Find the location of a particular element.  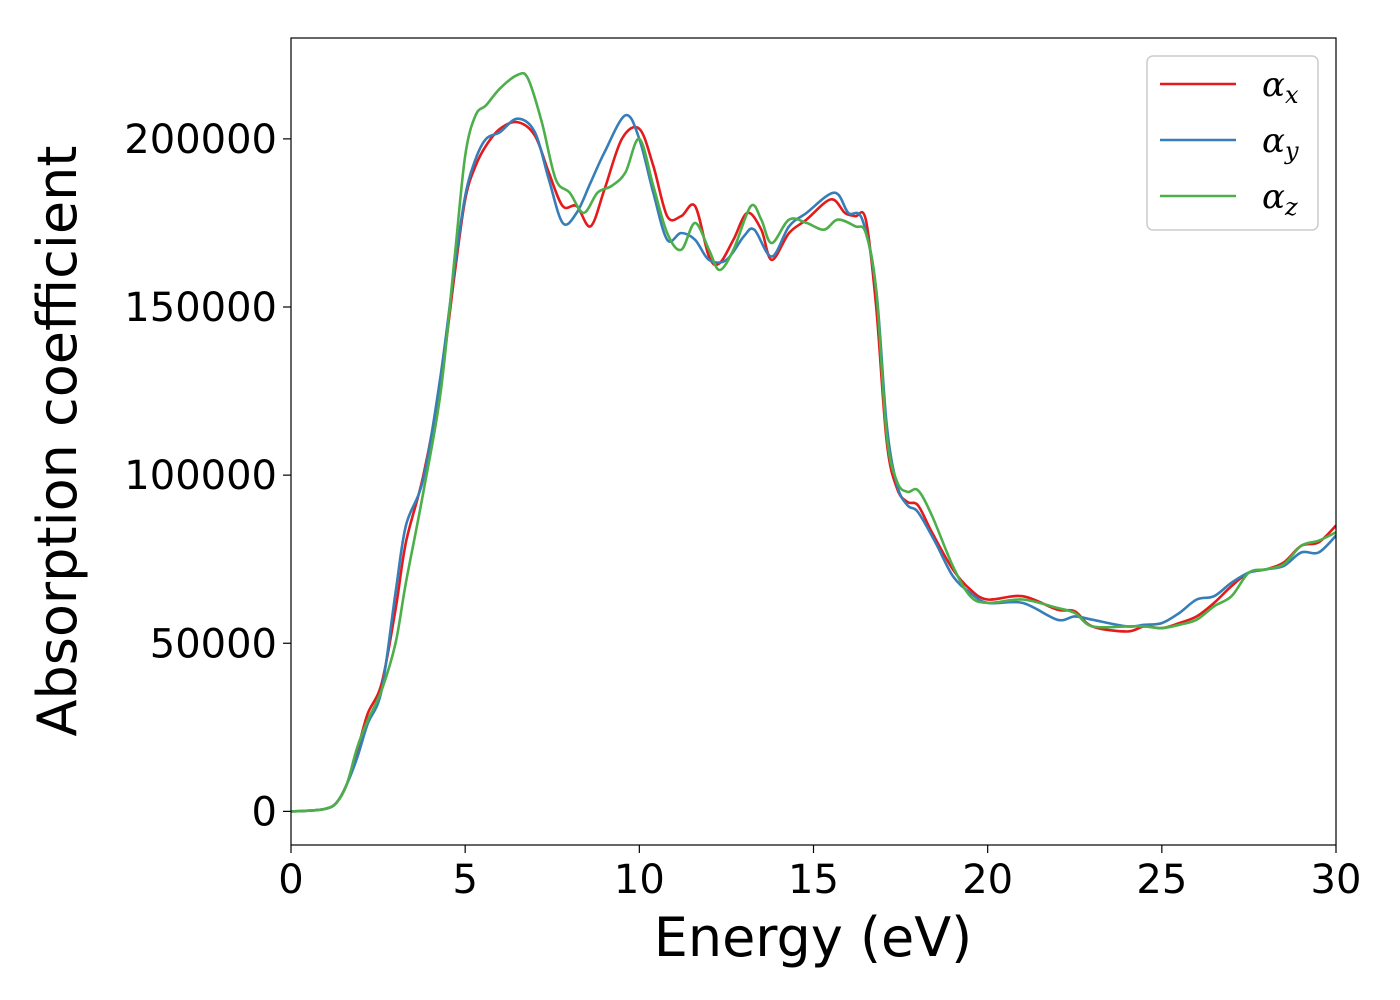

x-tick-label: 5 is located at coordinates (464, 880).